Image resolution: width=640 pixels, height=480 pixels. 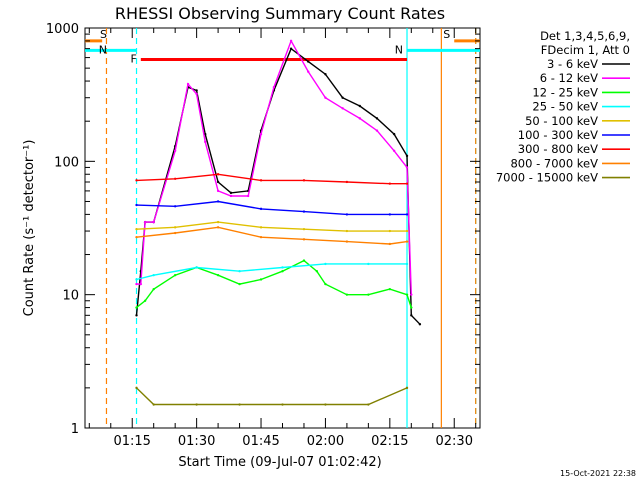 I want to click on legend-header: Det 1,3,4,5,6,9,, so click(x=585, y=36).